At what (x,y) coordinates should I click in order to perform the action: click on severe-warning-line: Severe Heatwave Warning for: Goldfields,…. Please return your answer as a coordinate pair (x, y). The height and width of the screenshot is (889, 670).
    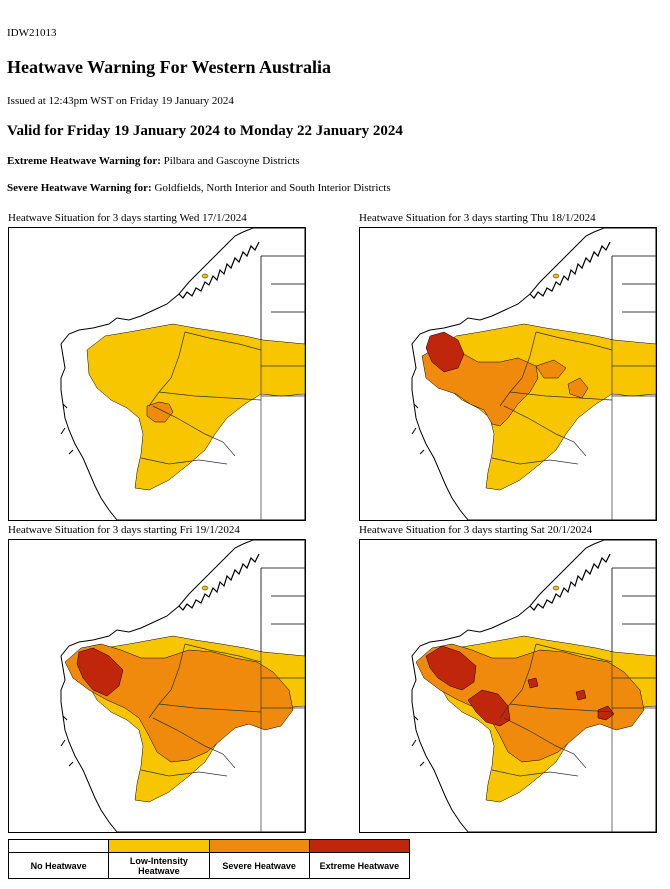
    Looking at the image, I should click on (199, 188).